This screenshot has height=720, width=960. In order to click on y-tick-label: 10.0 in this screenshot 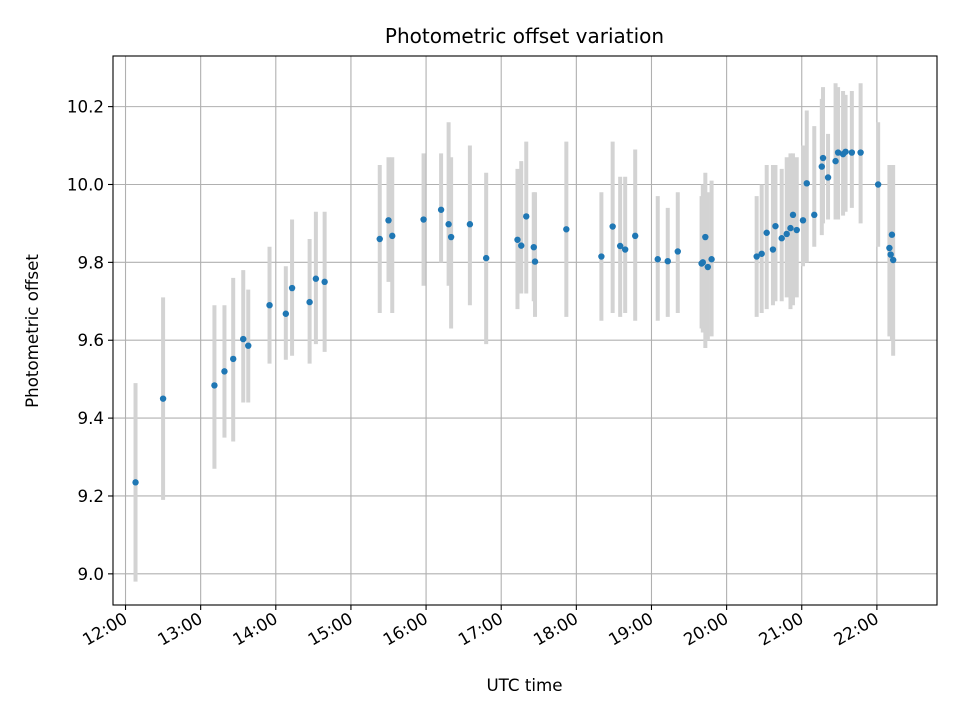, I will do `click(85, 184)`.